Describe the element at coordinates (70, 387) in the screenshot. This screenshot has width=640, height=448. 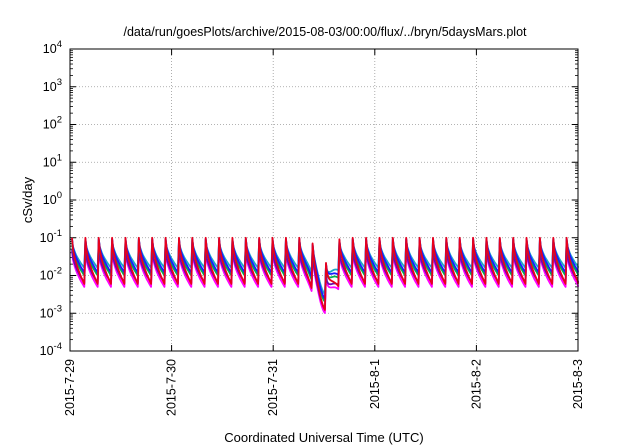
I see `x-tick-label: 2015-7-29` at that location.